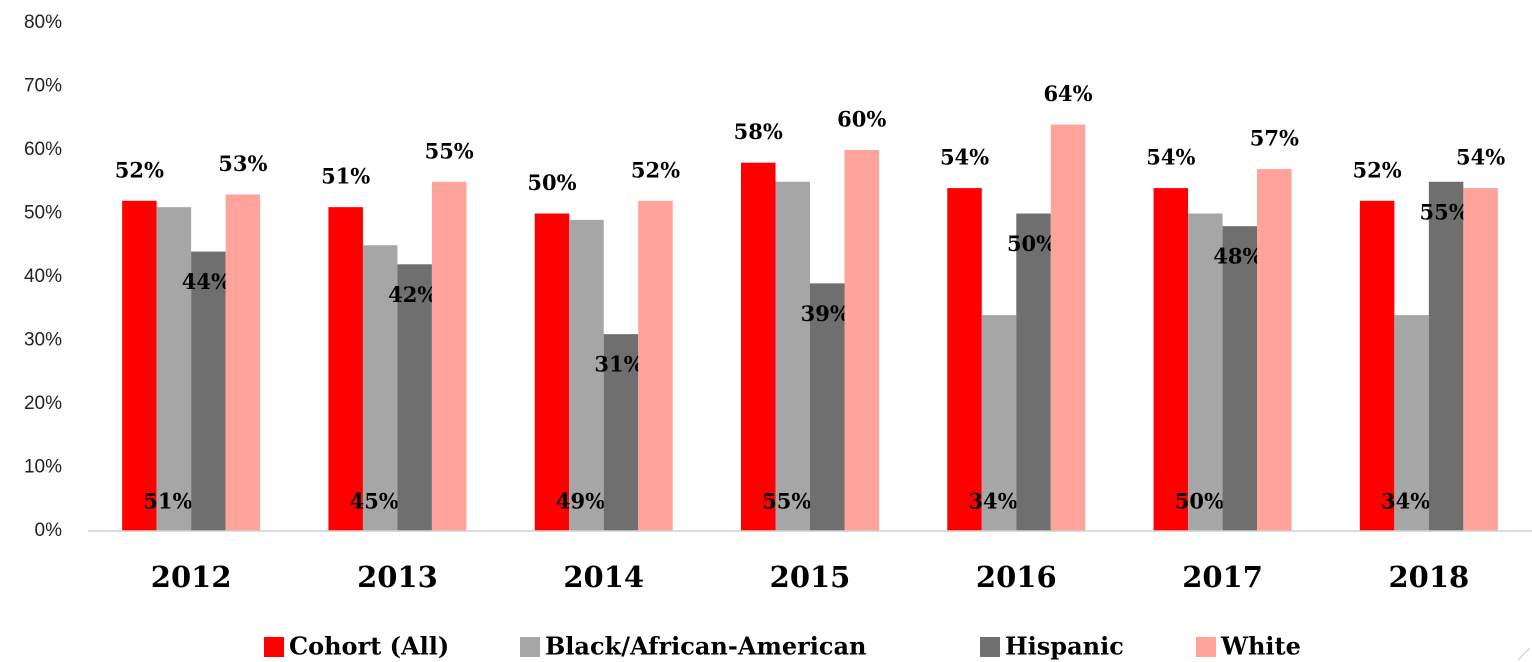 Image resolution: width=1532 pixels, height=662 pixels. I want to click on data-label: 58%, so click(758, 131).